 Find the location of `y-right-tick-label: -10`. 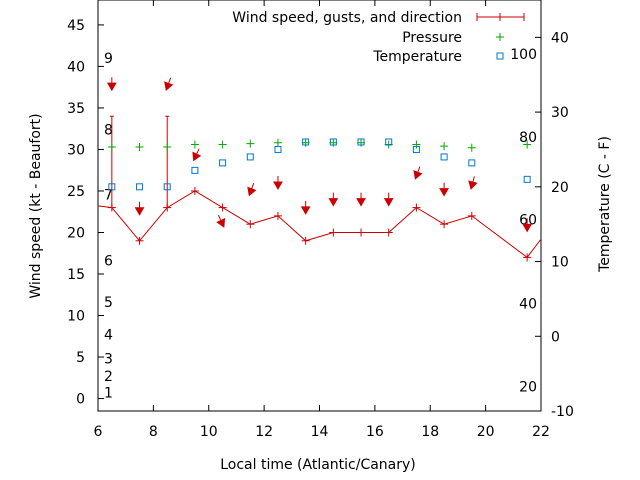

y-right-tick-label: -10 is located at coordinates (562, 412).